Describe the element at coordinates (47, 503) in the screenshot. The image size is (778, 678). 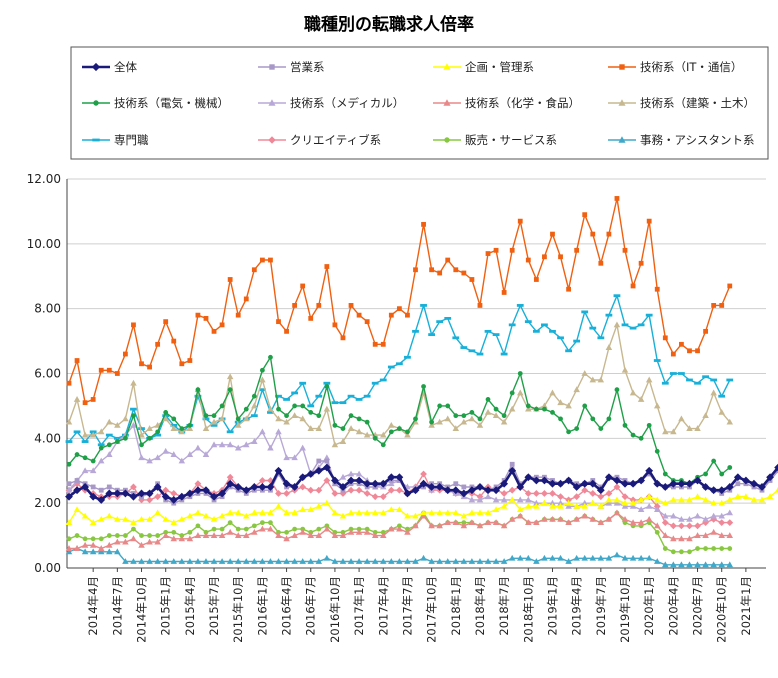
I see `y-tick-label: 2.00` at that location.